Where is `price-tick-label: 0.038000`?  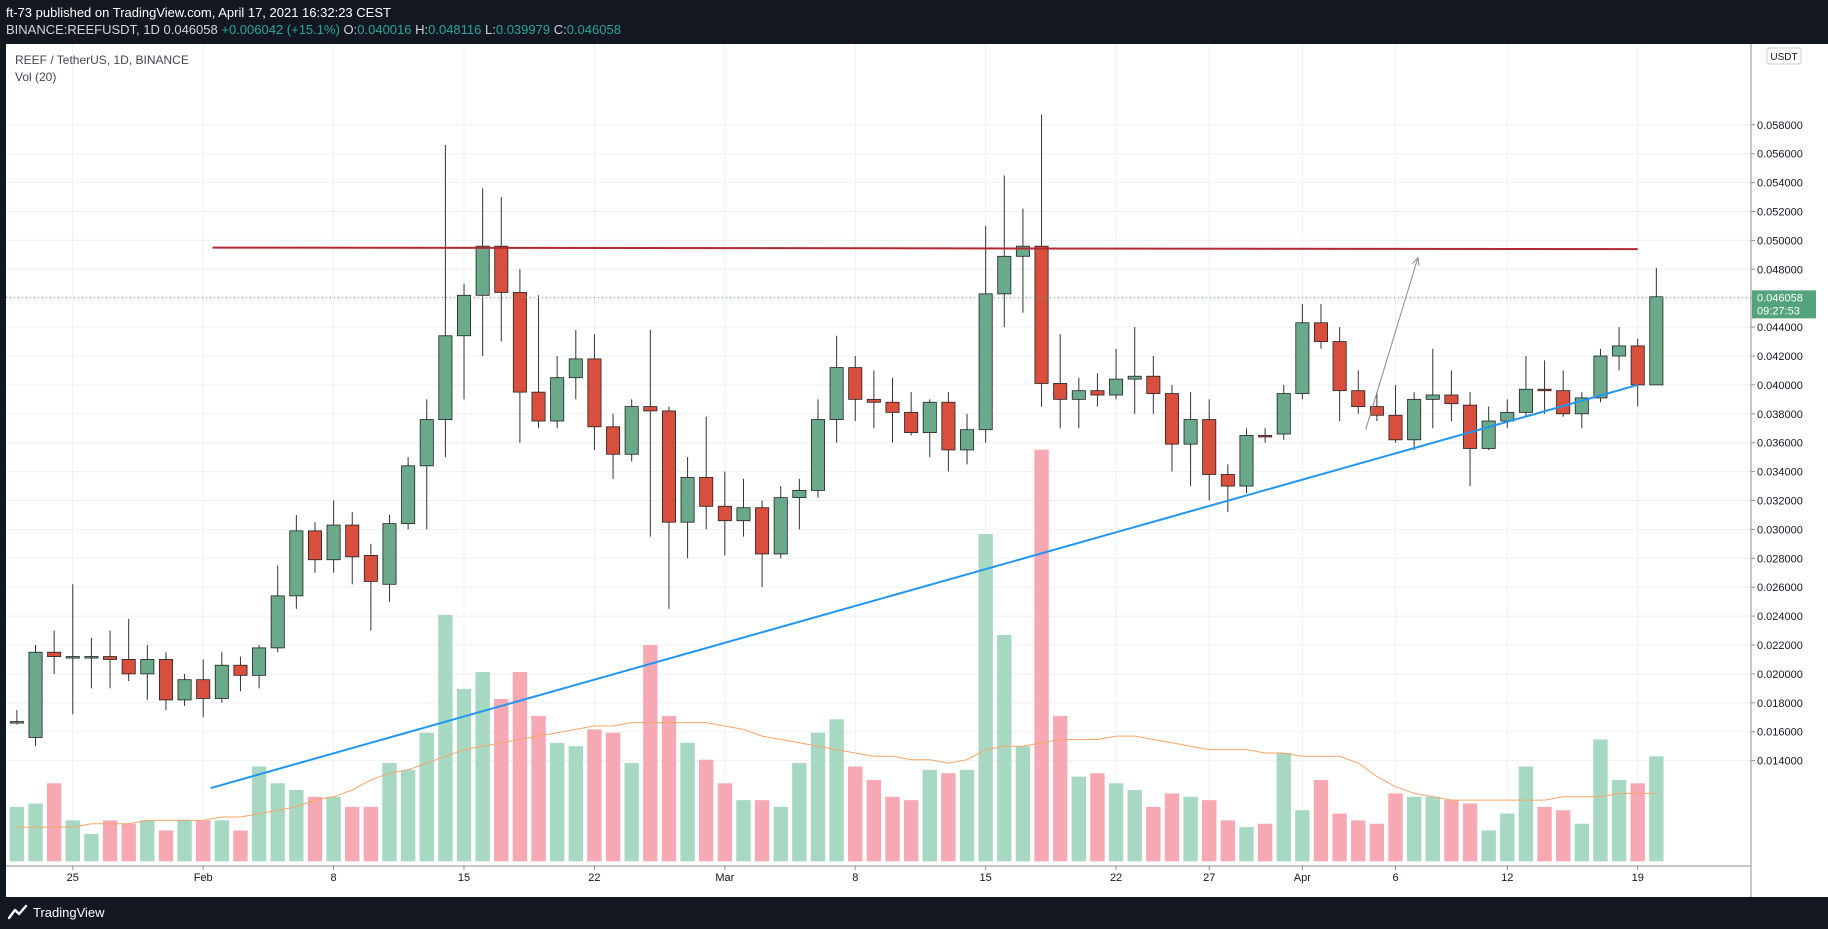
price-tick-label: 0.038000 is located at coordinates (1780, 415).